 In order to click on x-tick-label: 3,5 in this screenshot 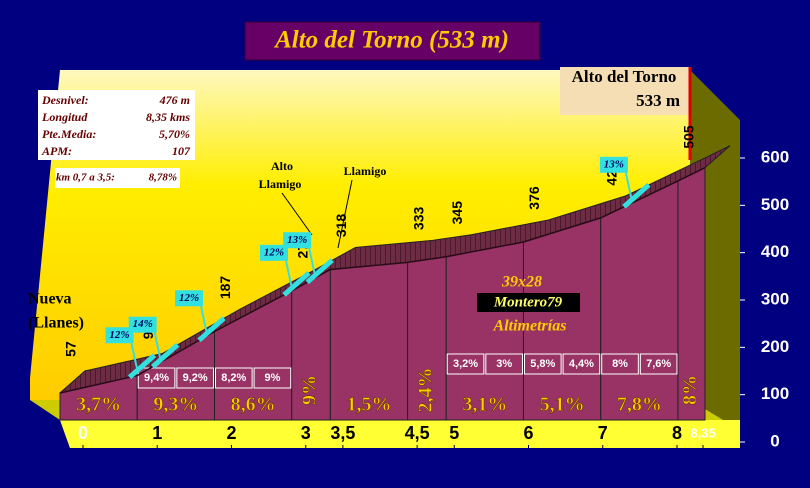, I will do `click(342, 433)`.